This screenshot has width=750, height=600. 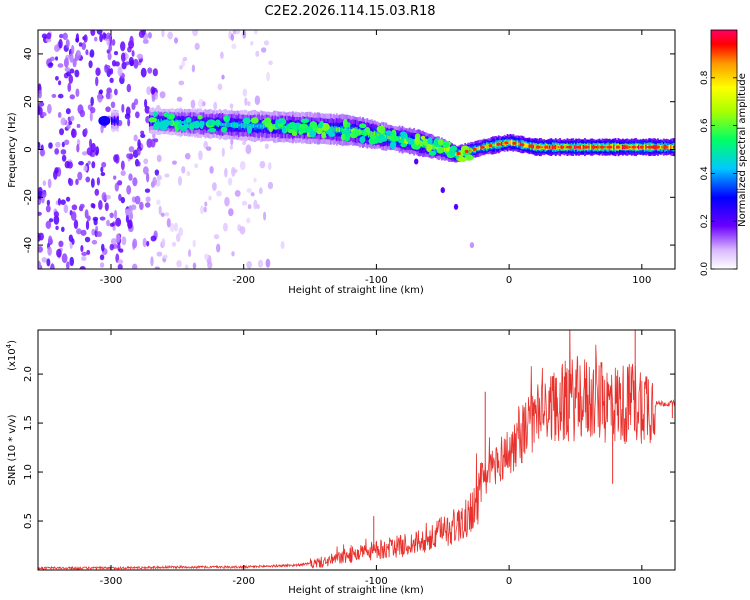 I want to click on snr-x-tick-label: -200, so click(x=243, y=581).